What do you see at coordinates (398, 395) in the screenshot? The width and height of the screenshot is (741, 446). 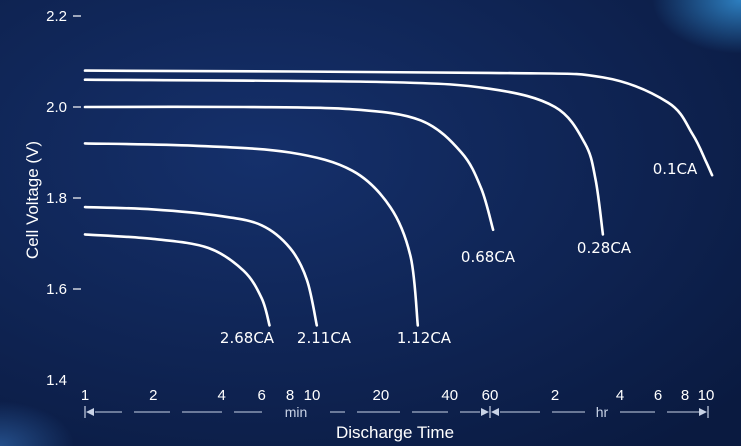 I see `x-axis-ticks: 1 2 4 6 8 10 20 40 60 2 4 6 8 10` at bounding box center [398, 395].